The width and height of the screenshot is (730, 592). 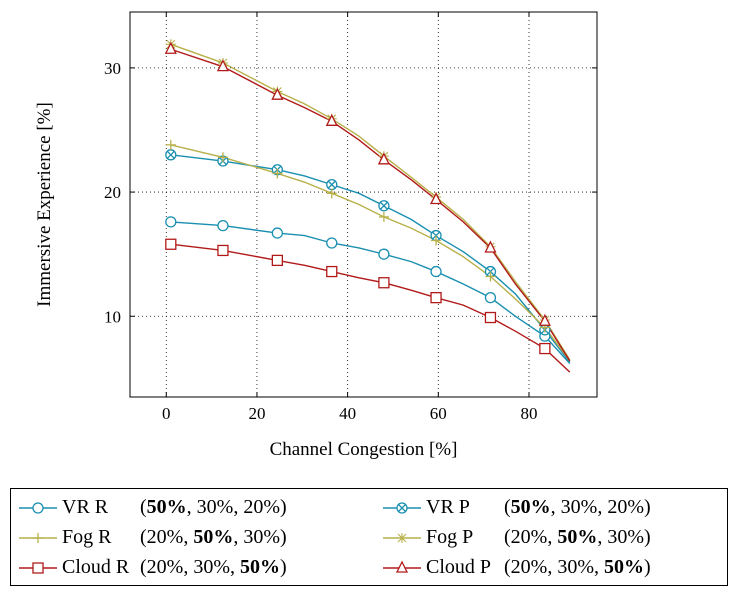 I want to click on x-tick-label: 60, so click(x=438, y=413).